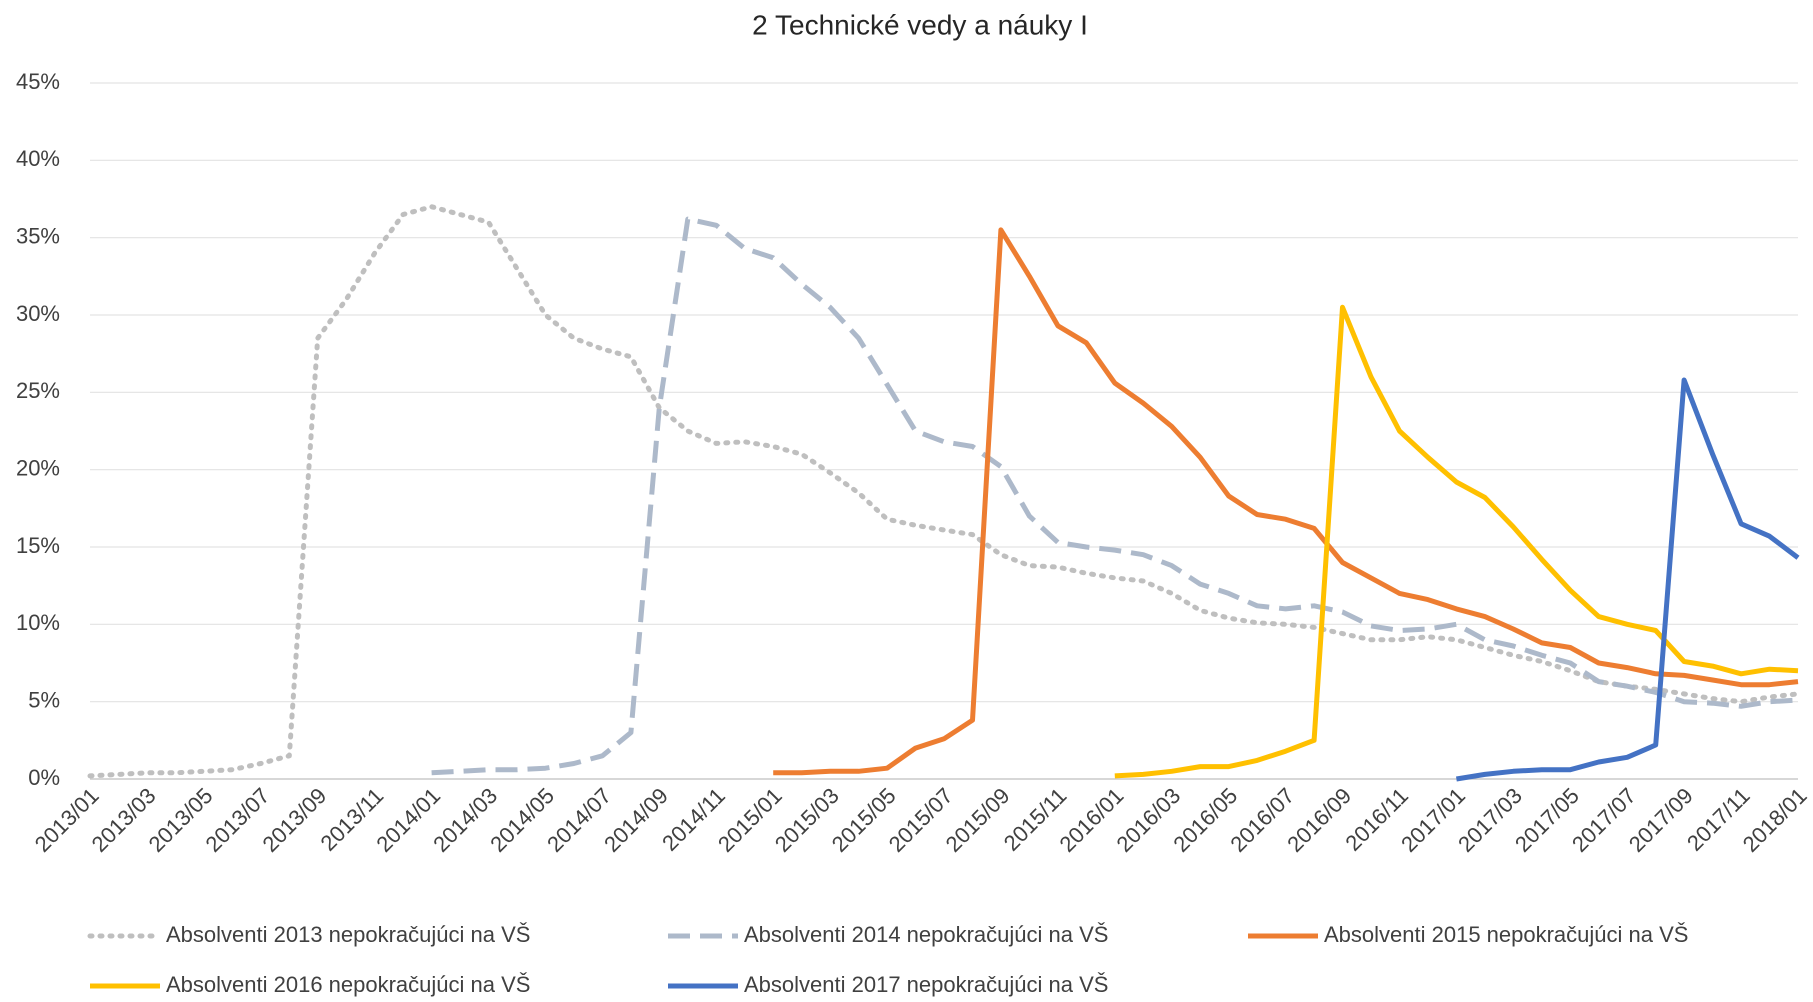  I want to click on y-tick-label: 45%, so click(38, 81).